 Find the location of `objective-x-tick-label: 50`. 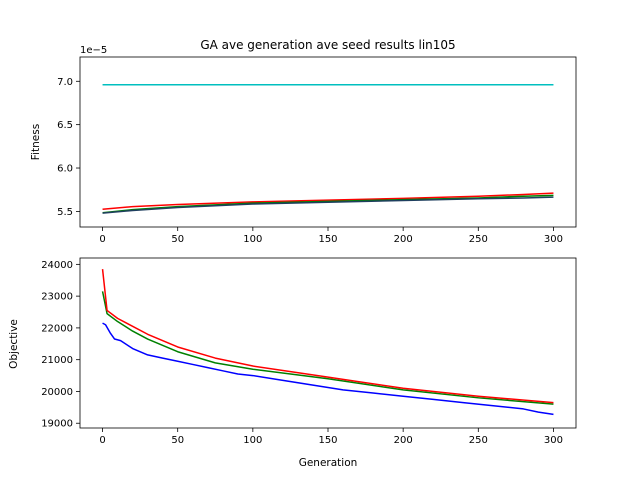

objective-x-tick-label: 50 is located at coordinates (177, 440).